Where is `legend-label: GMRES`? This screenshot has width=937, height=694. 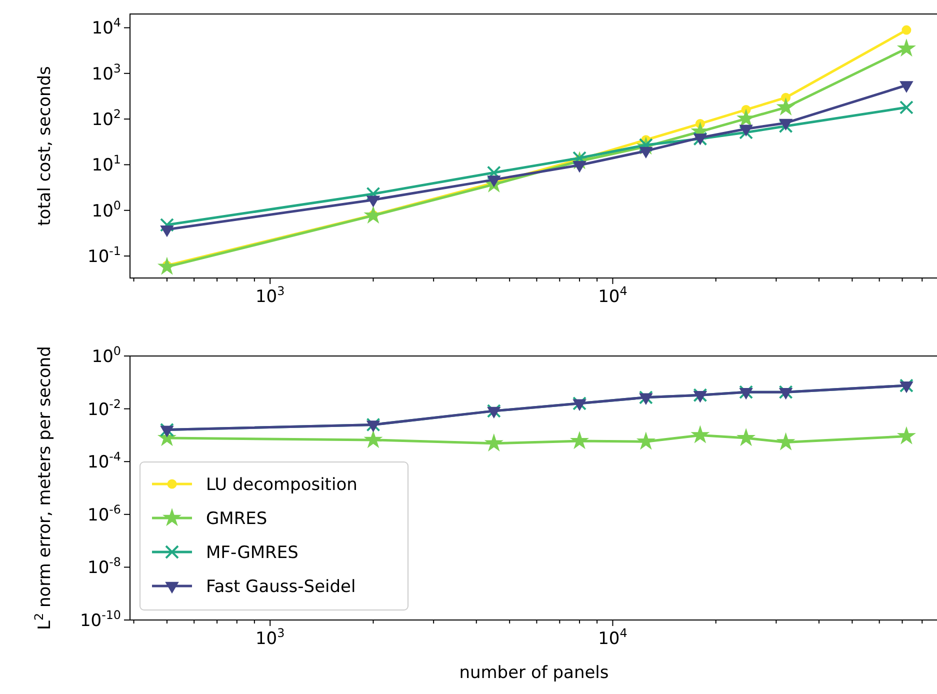 legend-label: GMRES is located at coordinates (237, 519).